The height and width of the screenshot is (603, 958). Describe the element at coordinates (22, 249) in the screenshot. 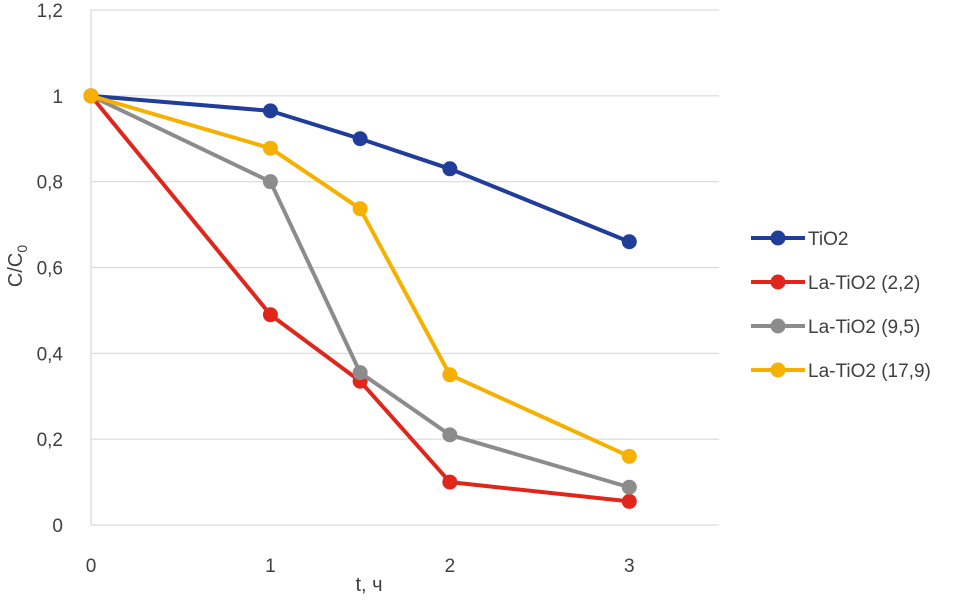

I see `y-axis-title-subscript: 0` at that location.